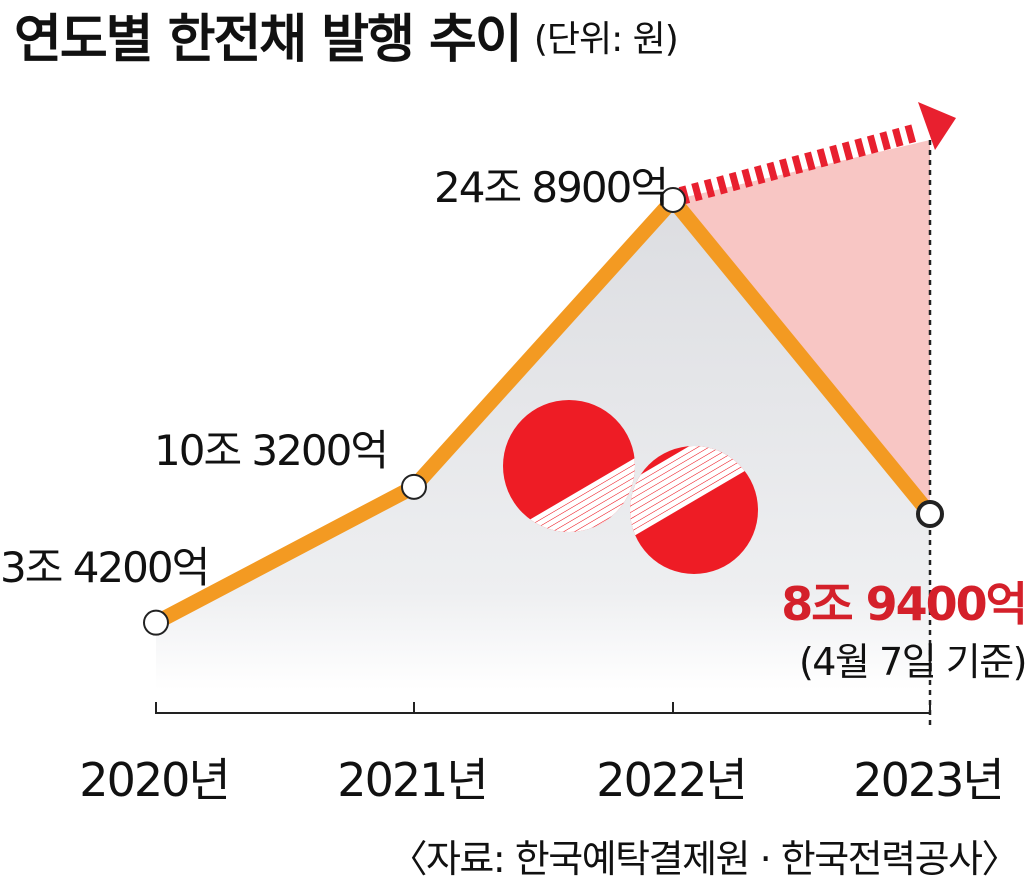  I want to click on chart-title: 연도별 한전채 발행 추이, so click(268, 40).